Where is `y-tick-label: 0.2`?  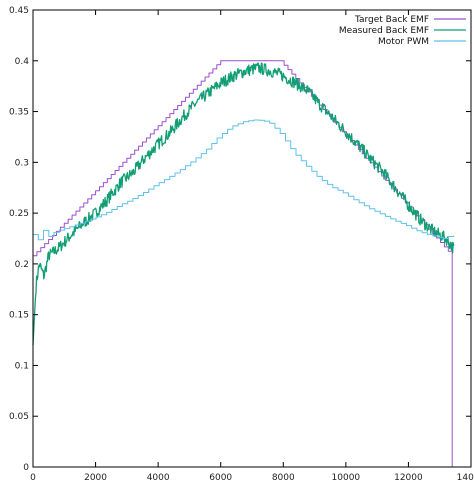 y-tick-label: 0.2 is located at coordinates (22, 265).